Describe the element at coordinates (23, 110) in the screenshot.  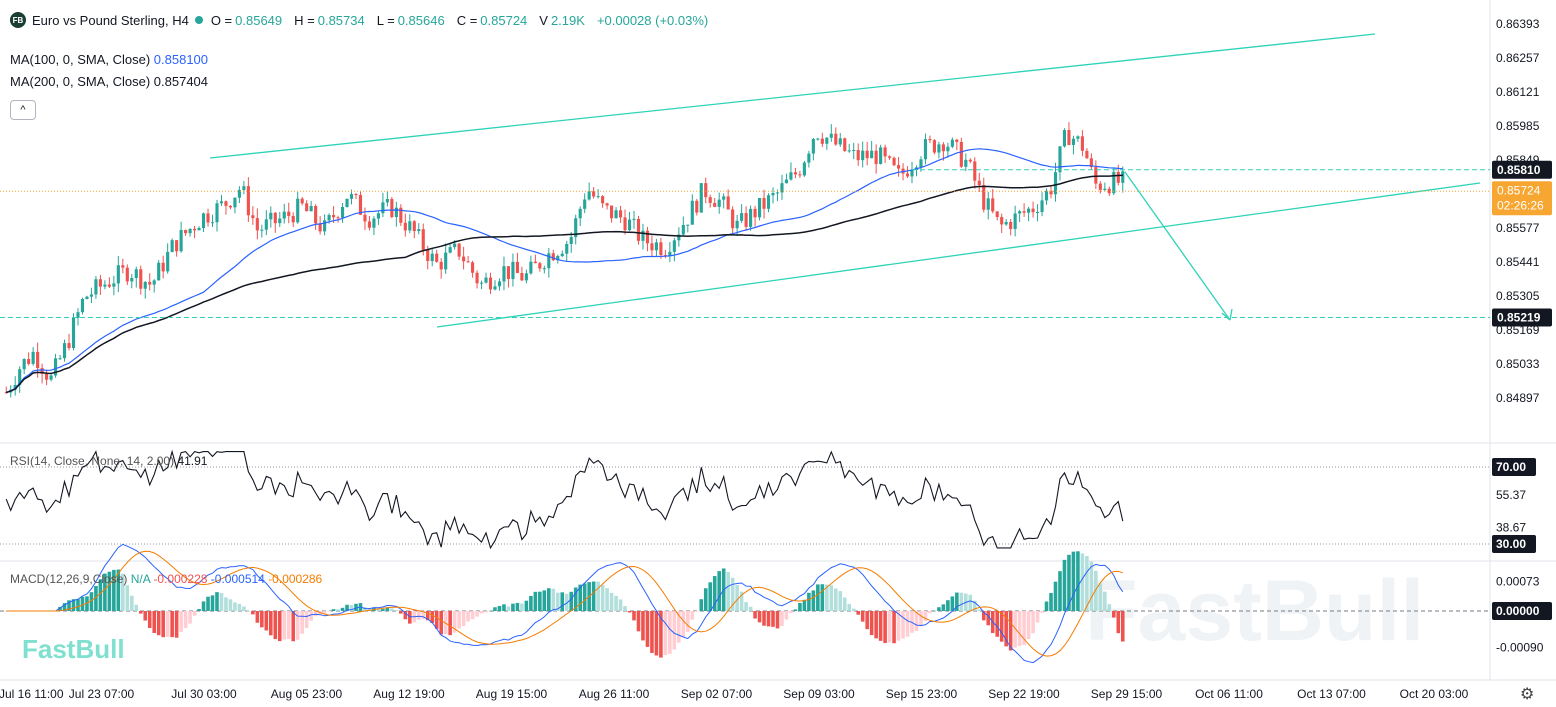
I see `chevron-up-icon: ^` at that location.